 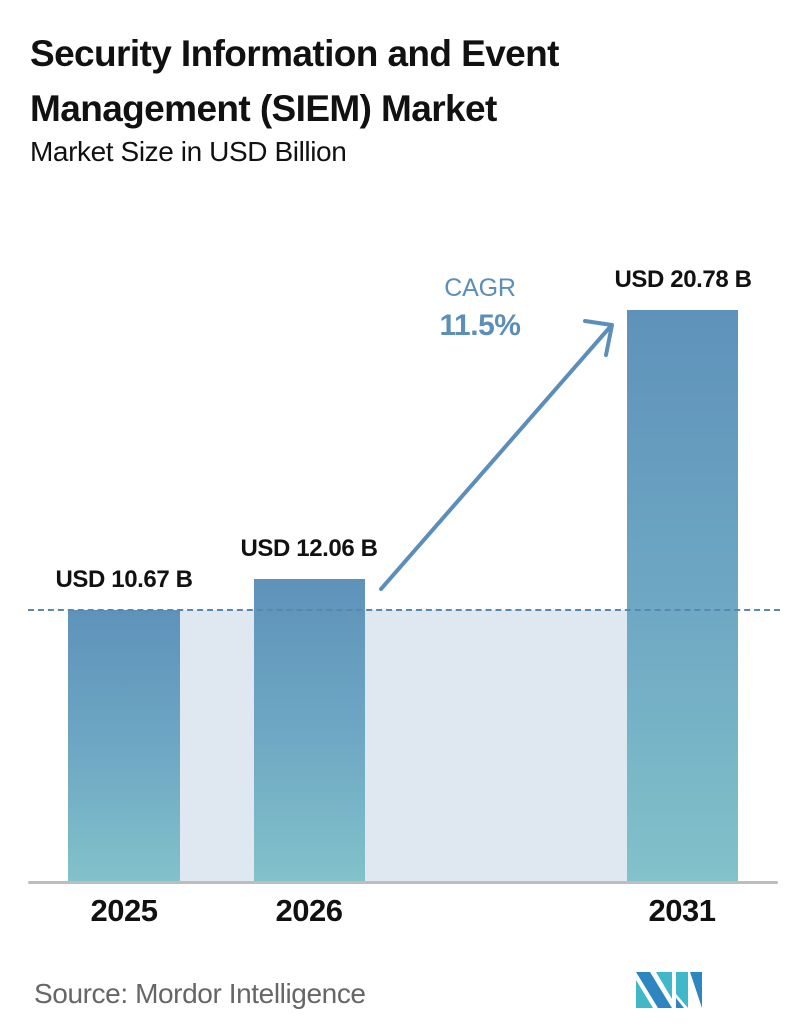 I want to click on bar-label-2031: USD 20.78 B, so click(x=683, y=279).